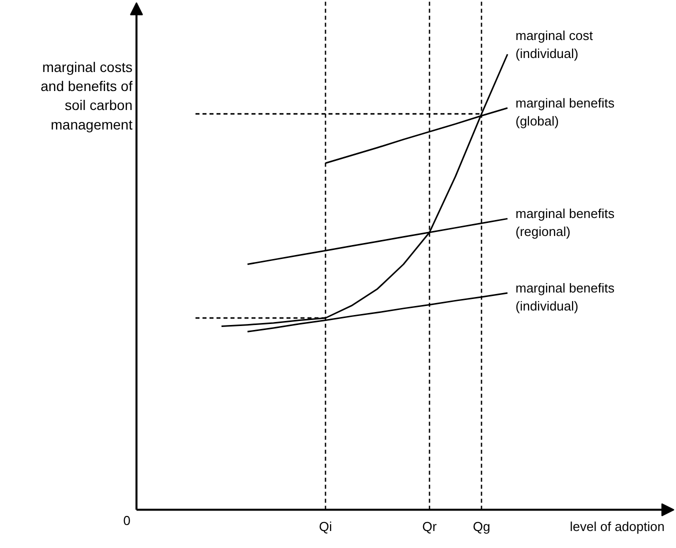  What do you see at coordinates (565, 112) in the screenshot?
I see `series-label: marginal benefits (global)` at bounding box center [565, 112].